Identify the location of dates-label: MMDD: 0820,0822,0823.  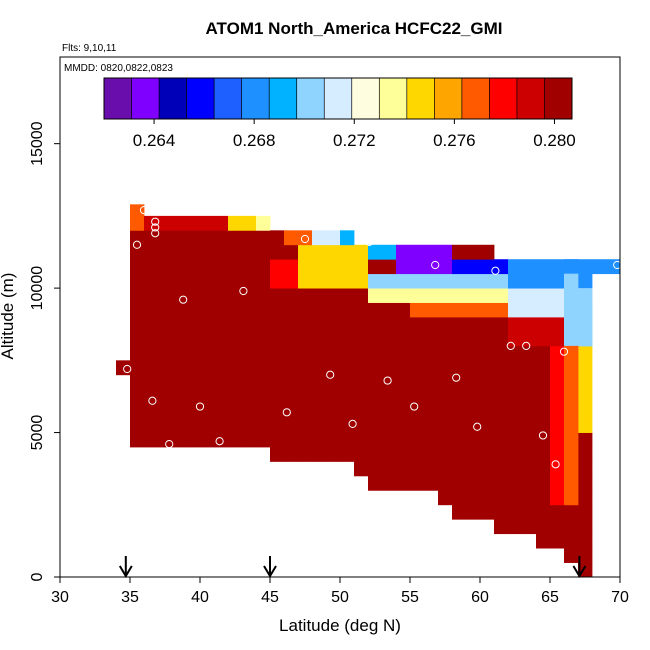
(118, 68).